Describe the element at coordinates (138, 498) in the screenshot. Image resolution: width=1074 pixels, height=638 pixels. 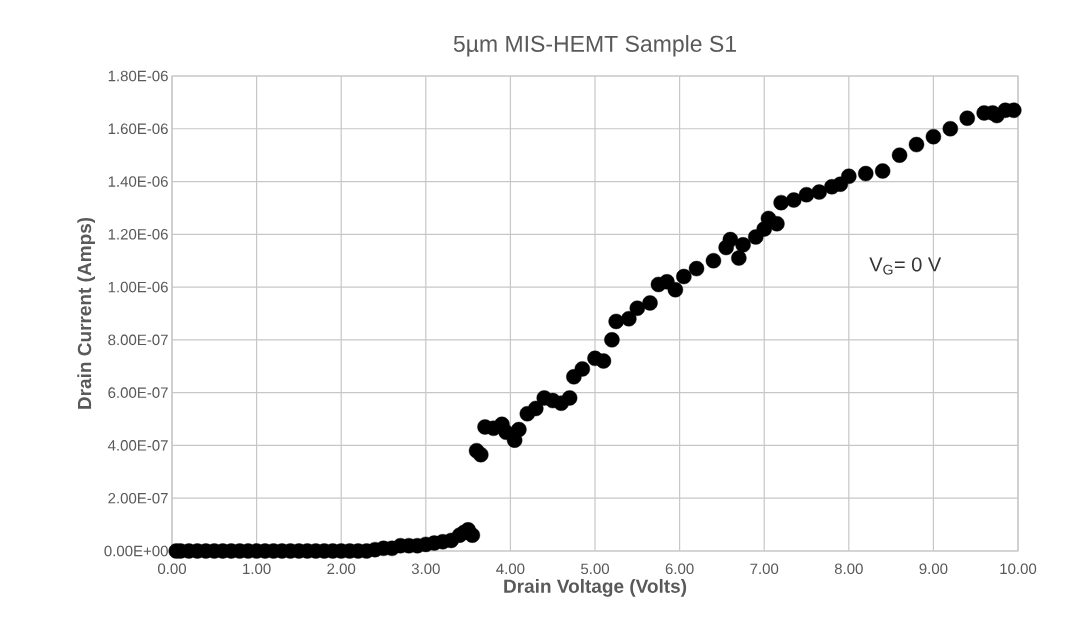
I see `y-tick-label: 2.00E-07` at that location.